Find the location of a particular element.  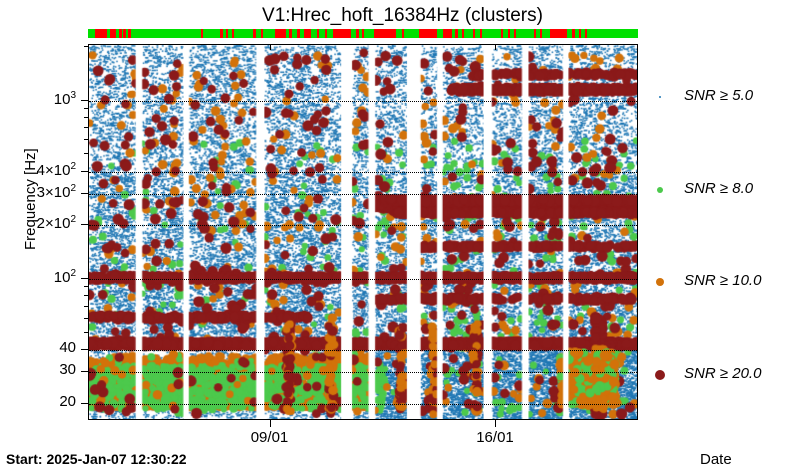

y-tick-label-1000: 10³ is located at coordinates (64, 98).